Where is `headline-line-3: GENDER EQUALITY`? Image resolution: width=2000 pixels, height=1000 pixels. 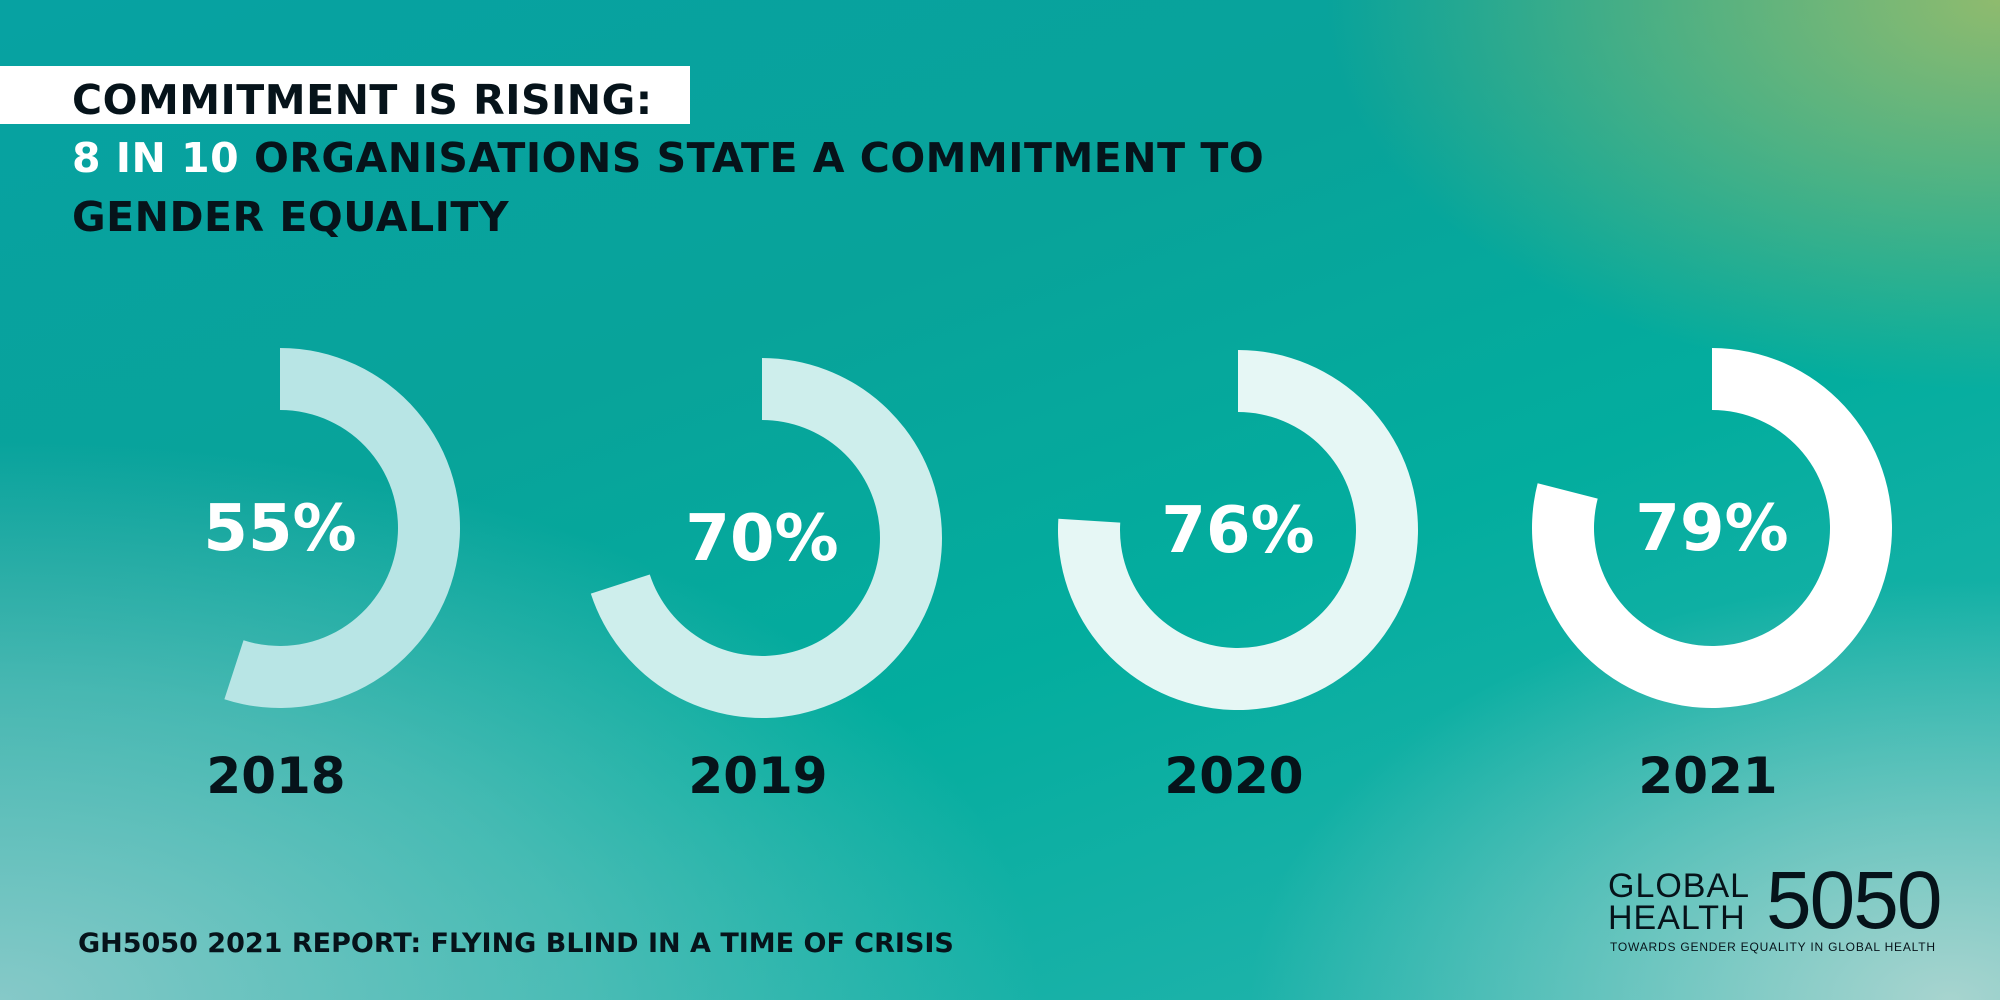 headline-line-3: GENDER EQUALITY is located at coordinates (291, 217).